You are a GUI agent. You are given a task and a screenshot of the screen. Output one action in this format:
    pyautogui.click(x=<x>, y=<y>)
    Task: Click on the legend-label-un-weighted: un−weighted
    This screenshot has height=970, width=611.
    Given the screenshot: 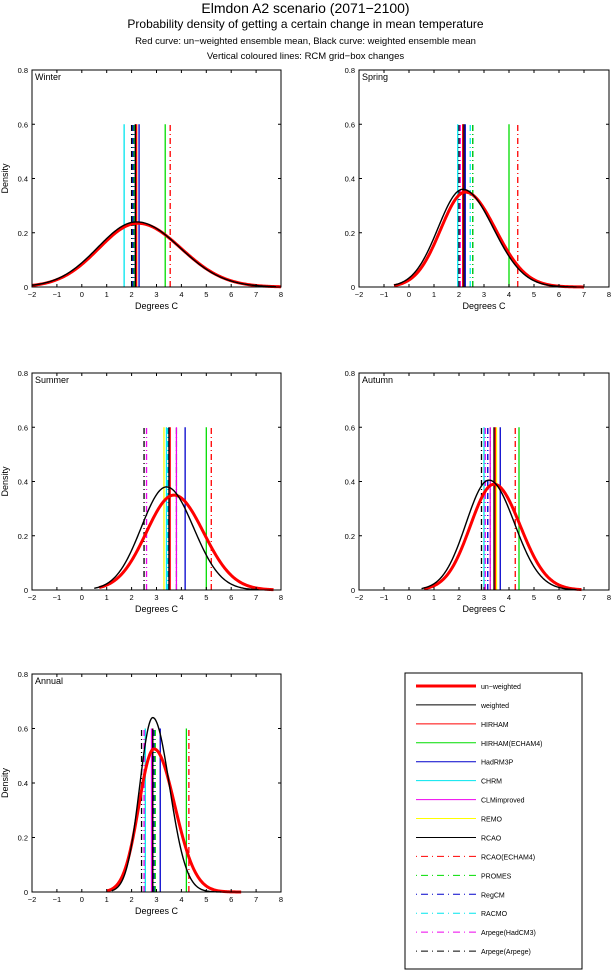 What is the action you would take?
    pyautogui.click(x=501, y=687)
    